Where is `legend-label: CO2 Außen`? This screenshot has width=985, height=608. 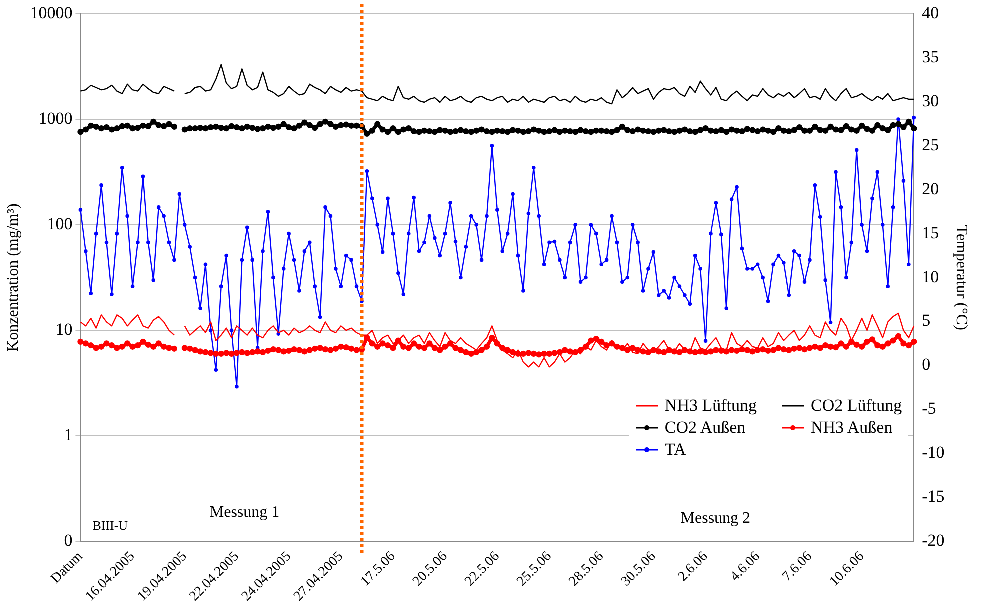 legend-label: CO2 Außen is located at coordinates (705, 428).